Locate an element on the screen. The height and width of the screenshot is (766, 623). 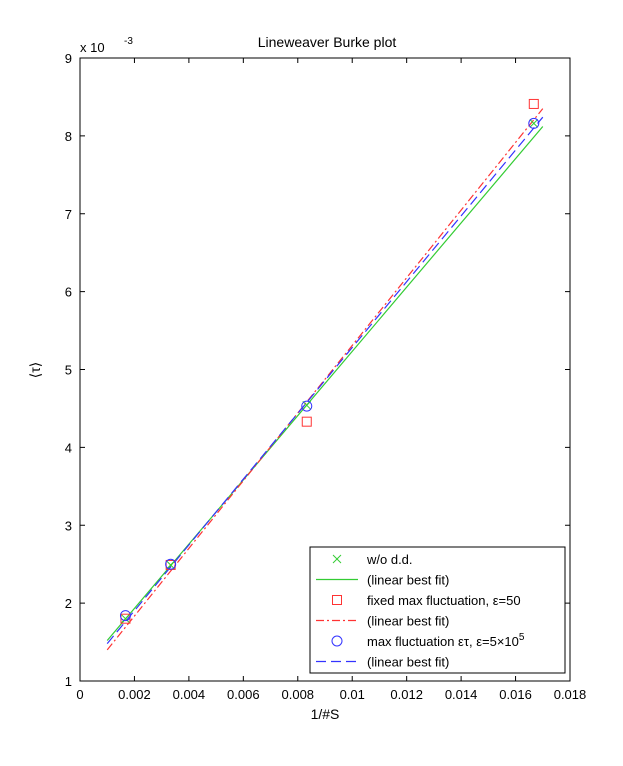
legend-label-1: (linear best fit) is located at coordinates (408, 580).